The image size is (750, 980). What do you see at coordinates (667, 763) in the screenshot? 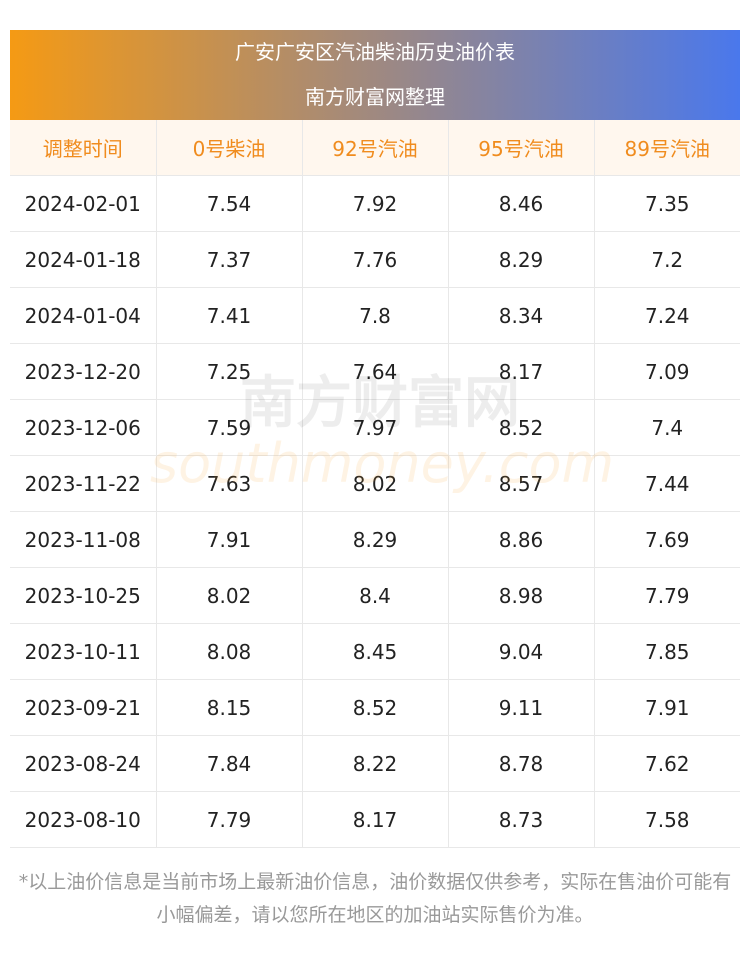
I see `price-cell: 7.62` at bounding box center [667, 763].